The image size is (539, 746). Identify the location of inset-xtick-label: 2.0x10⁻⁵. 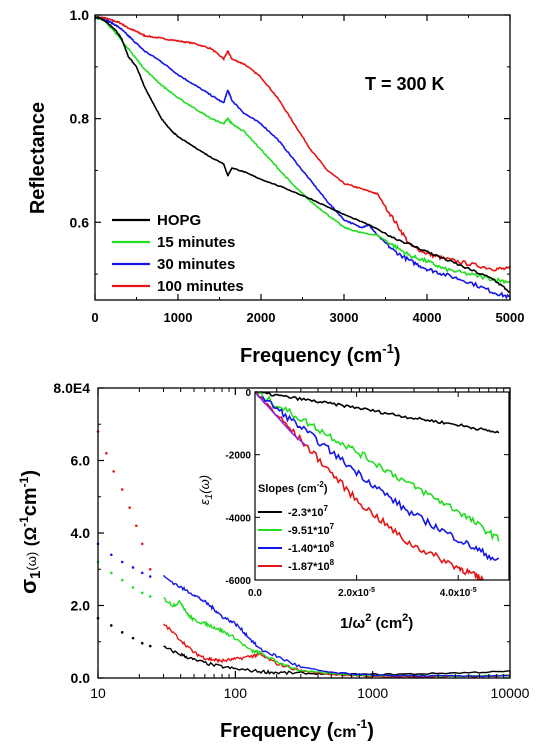
(356, 593).